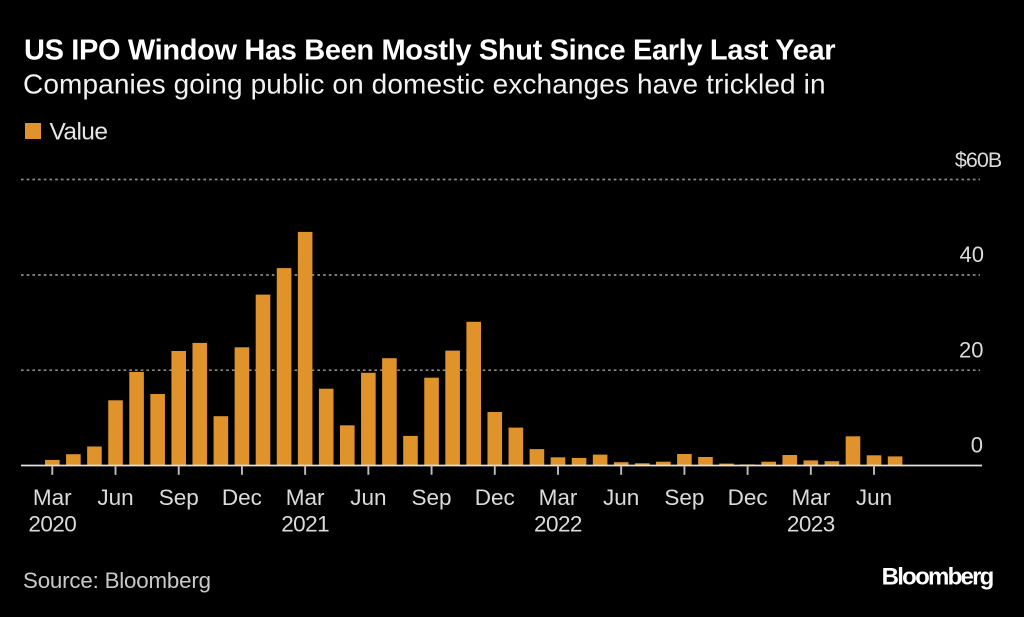 The width and height of the screenshot is (1024, 617). What do you see at coordinates (558, 524) in the screenshot?
I see `svg-text: 2022` at bounding box center [558, 524].